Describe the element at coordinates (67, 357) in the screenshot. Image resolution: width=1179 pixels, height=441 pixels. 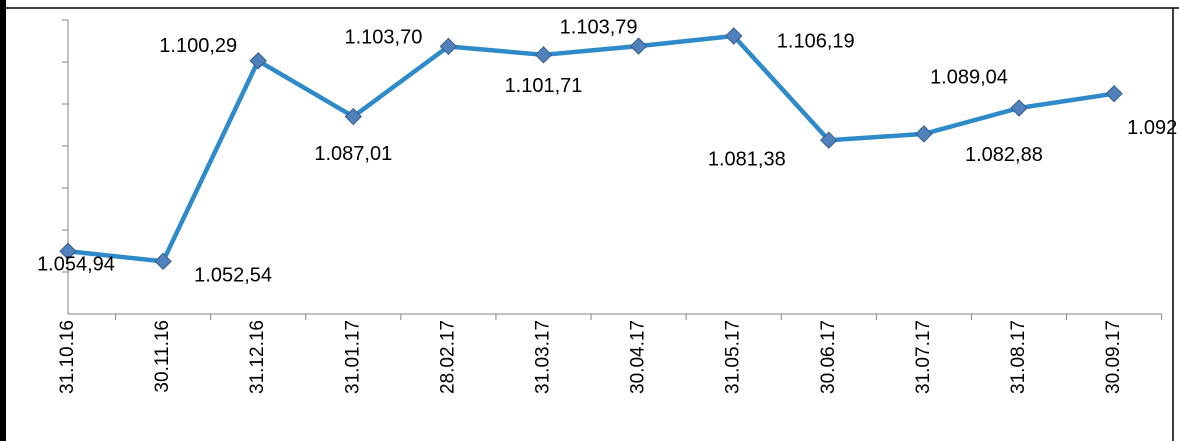
I see `x-tick-label: 31.10.16` at that location.